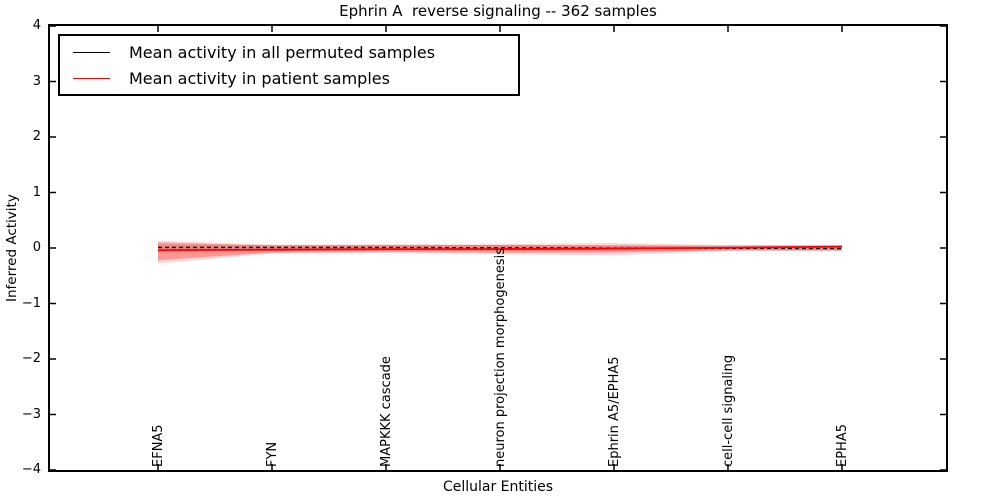  What do you see at coordinates (842, 445) in the screenshot?
I see `x-tick-label: EPHA5` at bounding box center [842, 445].